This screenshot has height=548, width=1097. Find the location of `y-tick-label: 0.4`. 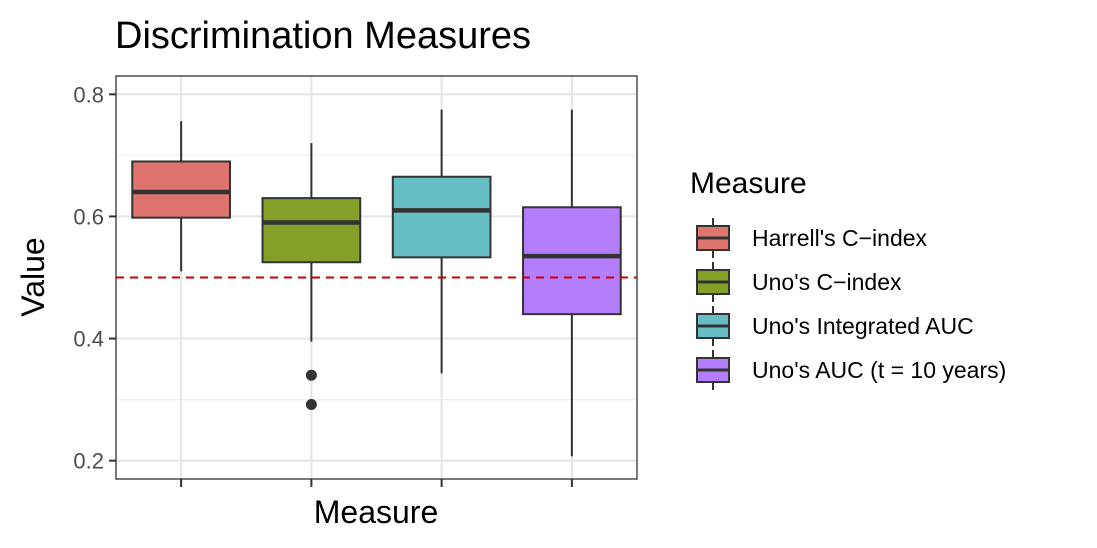

y-tick-label: 0.4 is located at coordinates (88, 339).